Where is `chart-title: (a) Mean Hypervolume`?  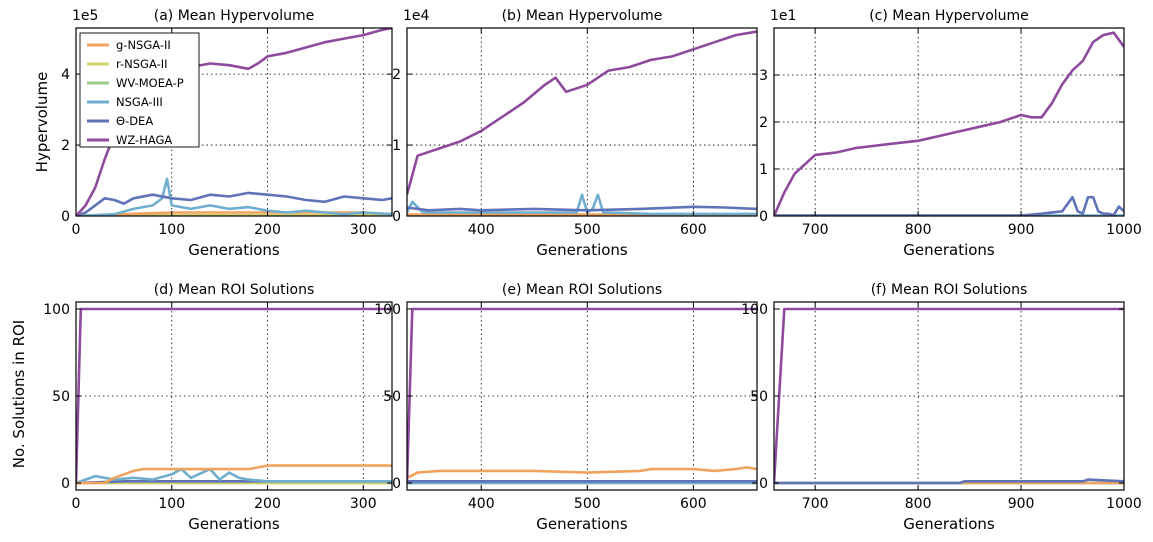
chart-title: (a) Mean Hypervolume is located at coordinates (234, 16).